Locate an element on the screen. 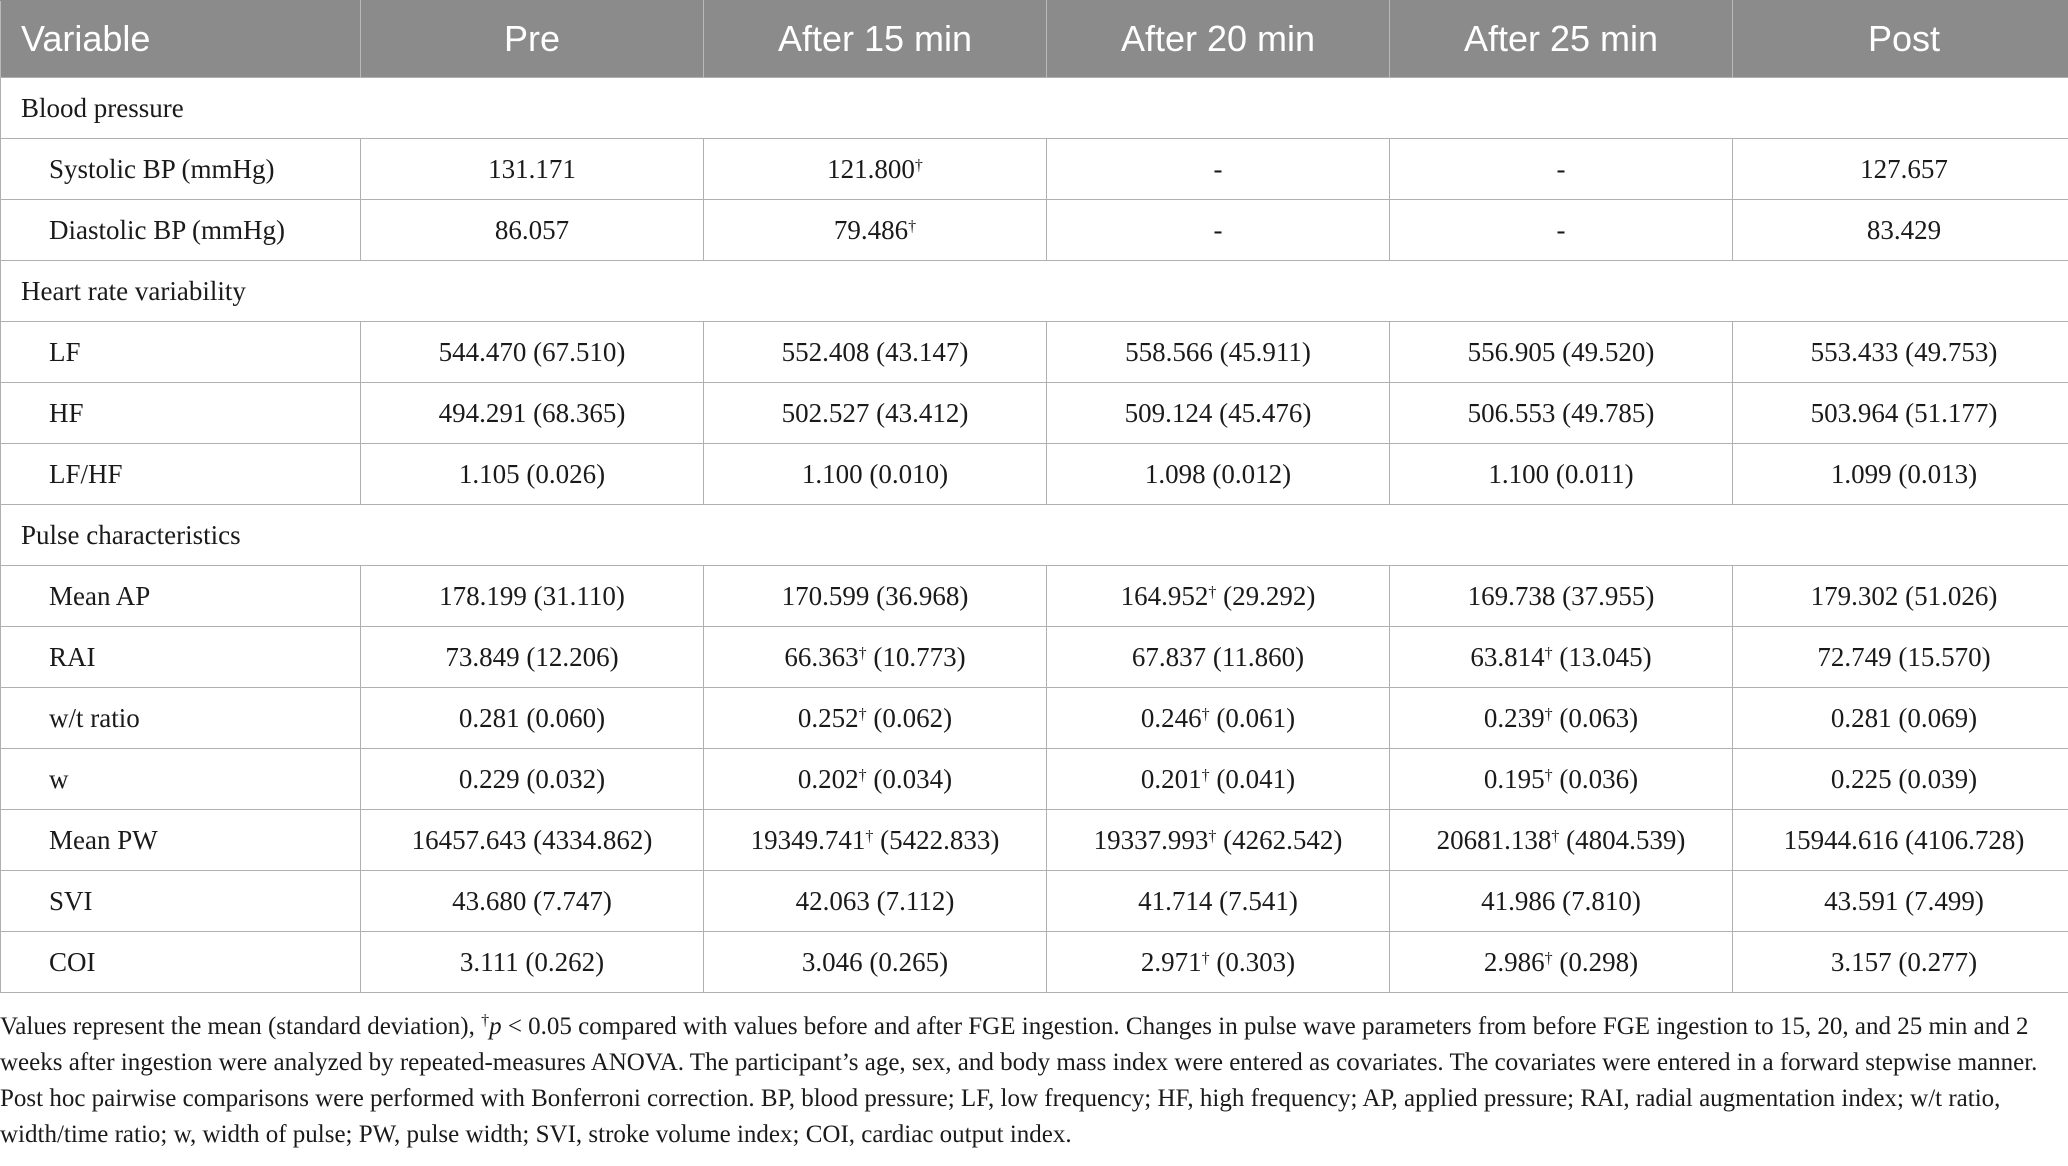  table-cell: 3.046 (0.265) is located at coordinates (875, 962).